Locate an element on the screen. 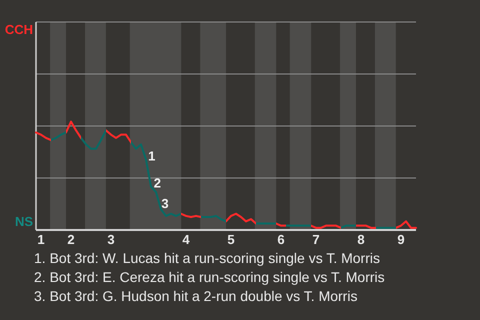 The image size is (480, 320). x-tick-label: 3 is located at coordinates (111, 239).